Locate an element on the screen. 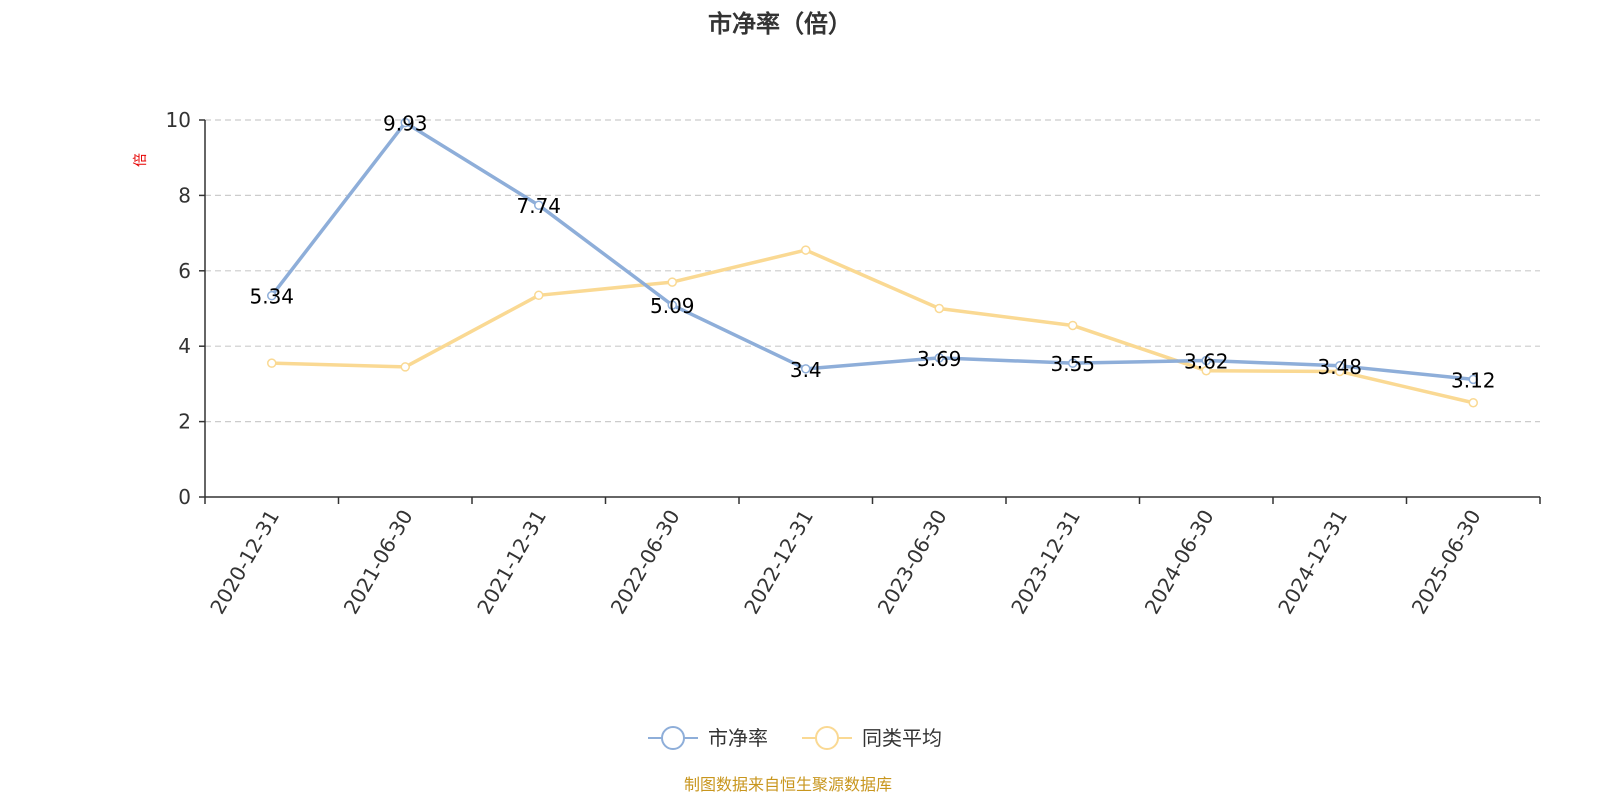 The image size is (1600, 800). y-tick-label: 0 is located at coordinates (184, 497).